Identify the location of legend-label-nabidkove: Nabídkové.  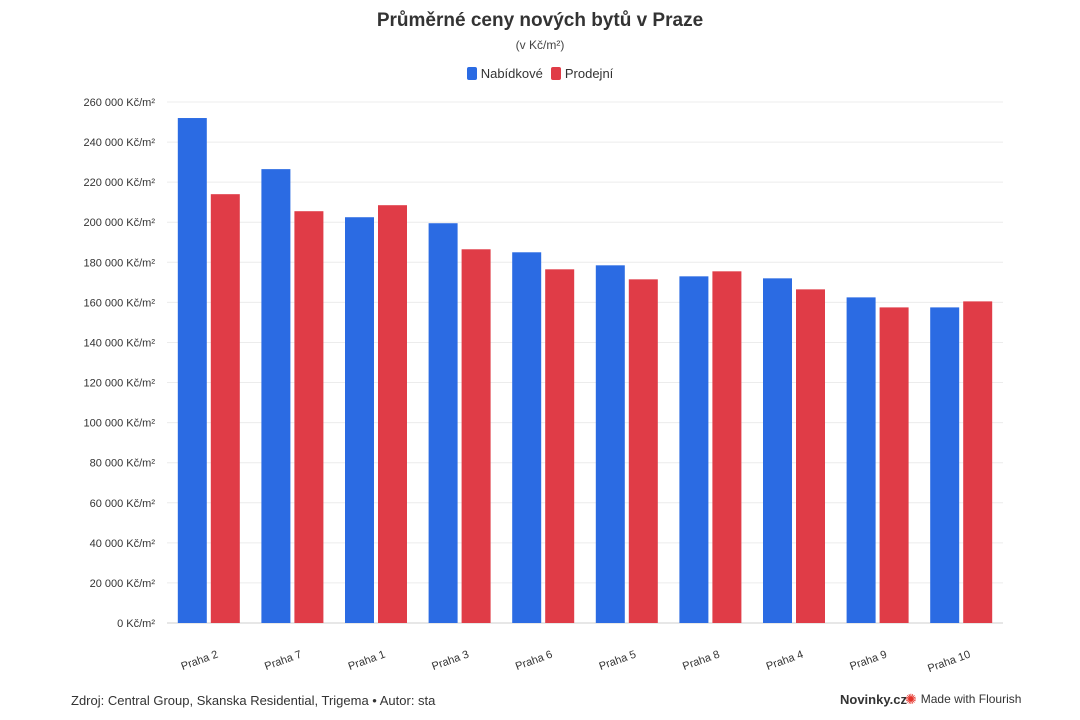
(511, 73).